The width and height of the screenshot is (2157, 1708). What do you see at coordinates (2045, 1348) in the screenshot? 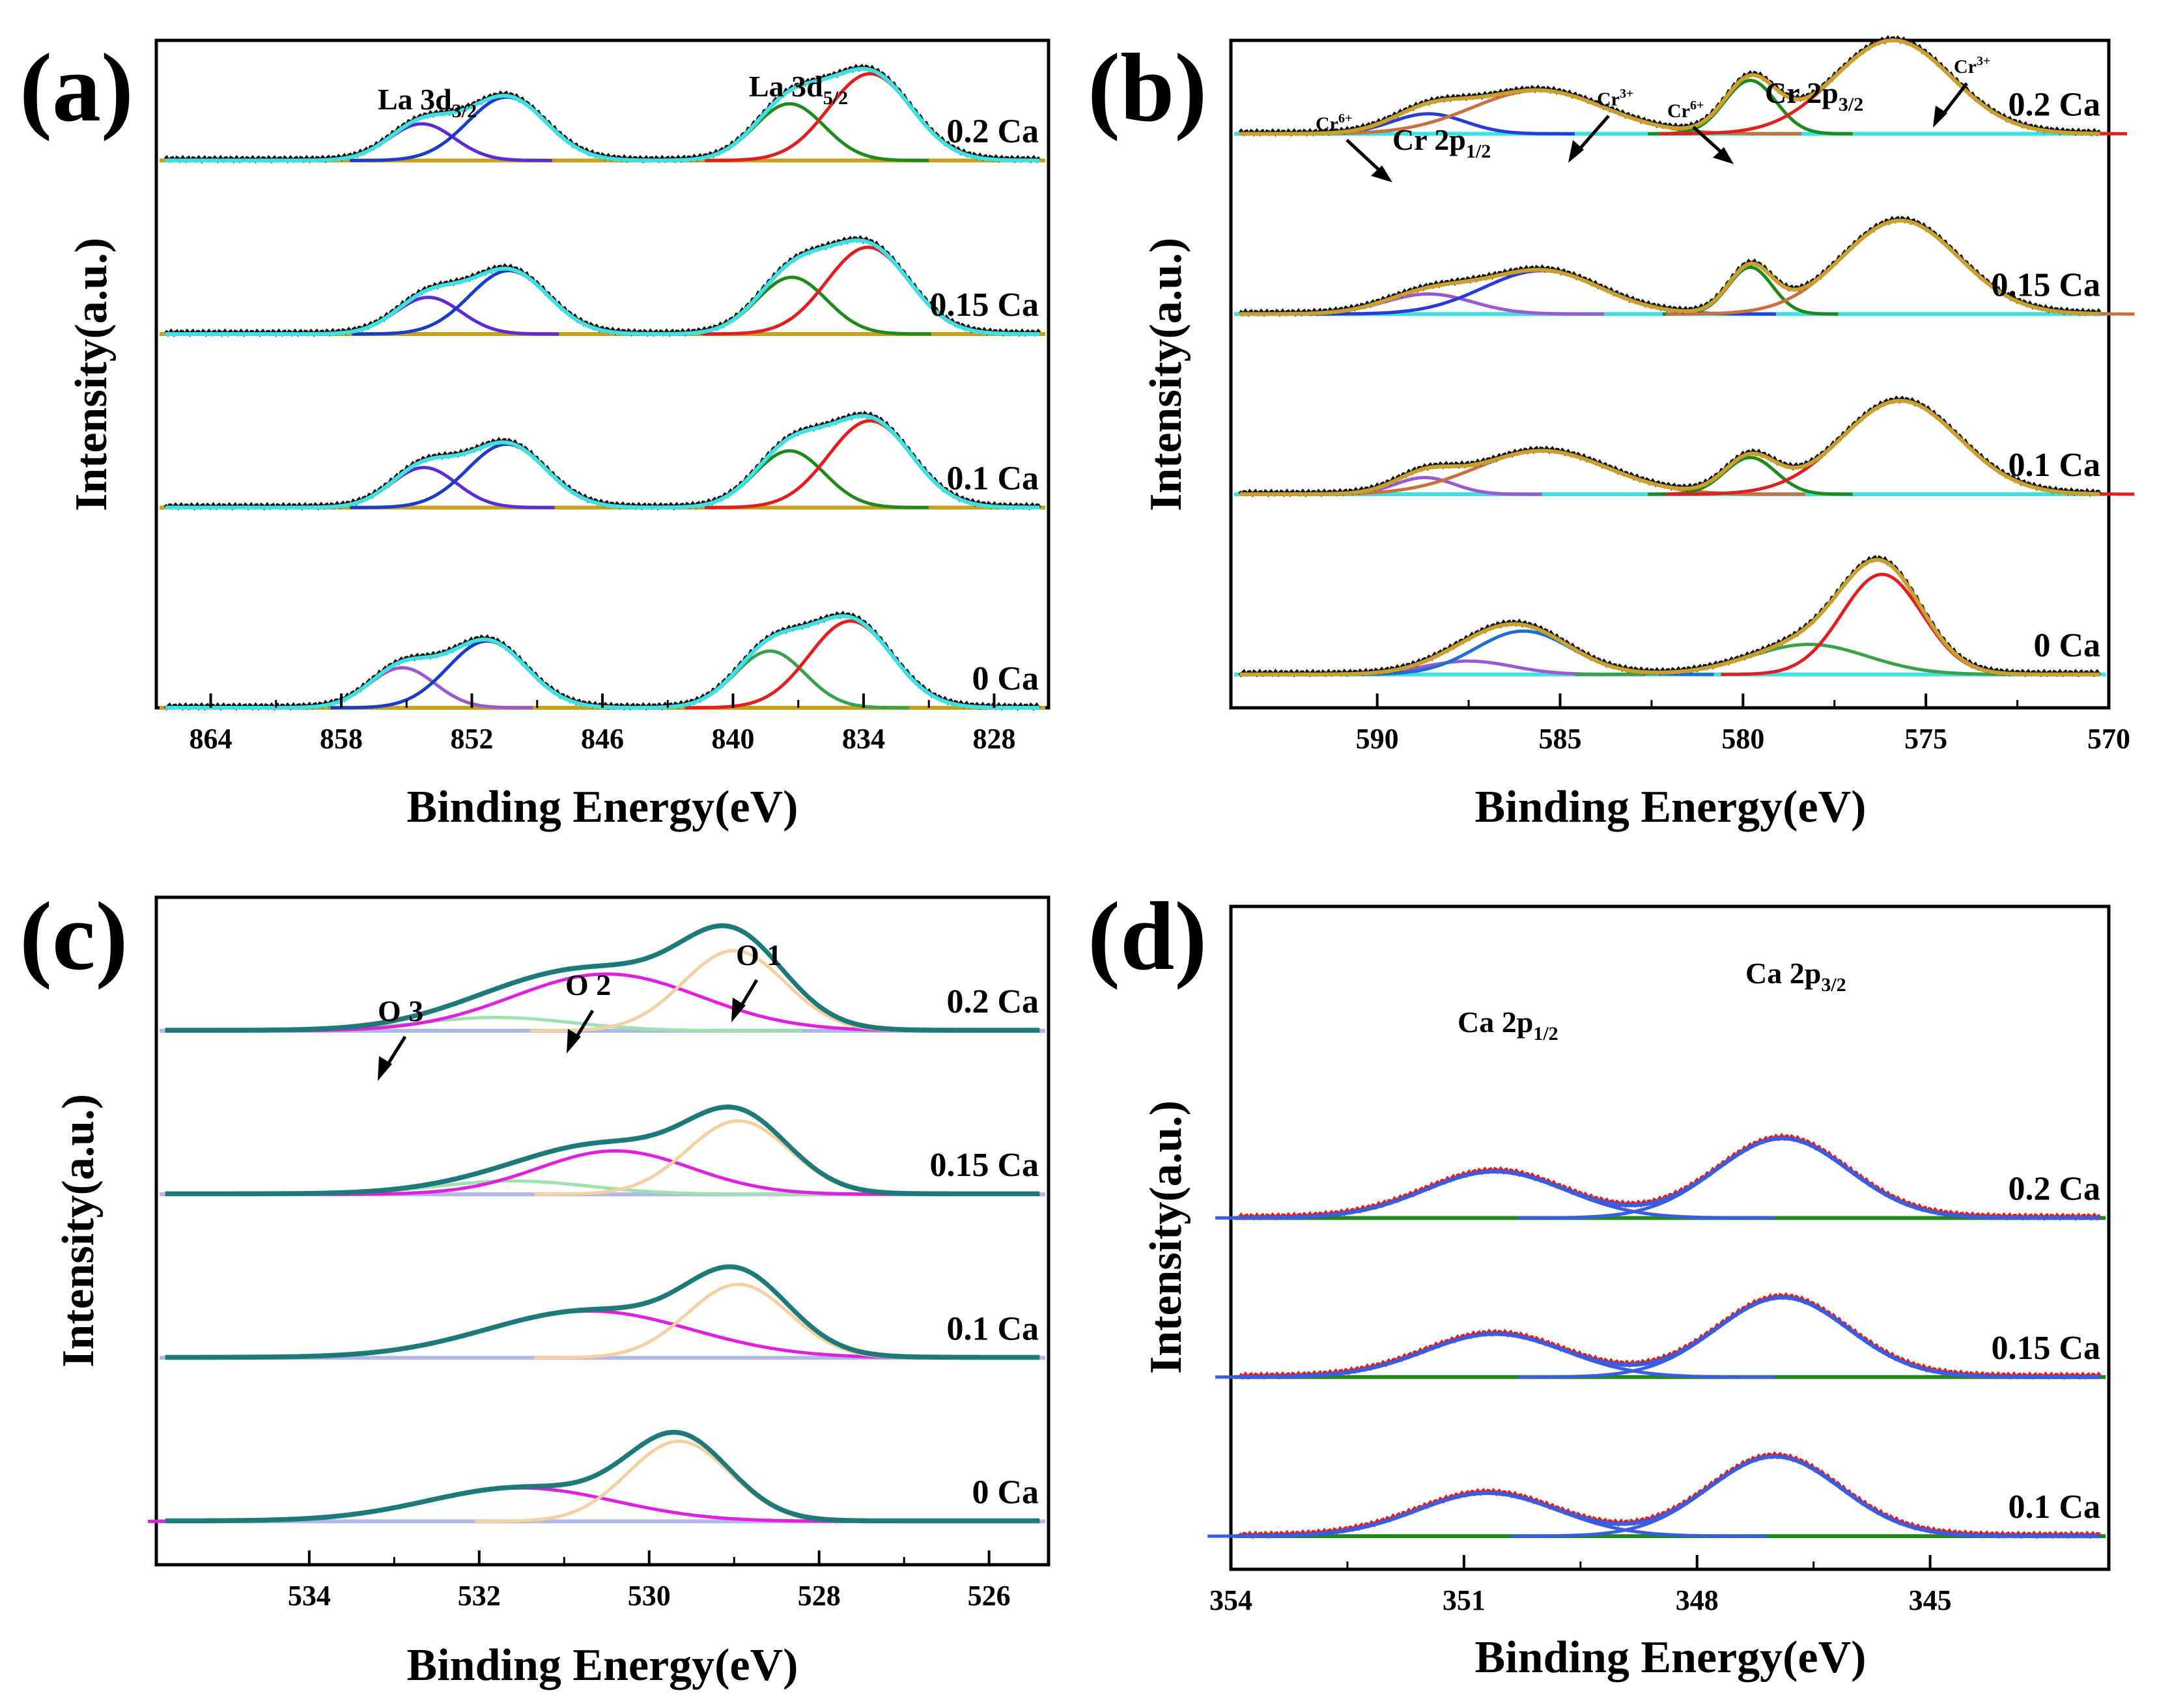
I see `series-labels-d: 0.2 Ca 0.15 Ca 0.1 Ca` at bounding box center [2045, 1348].